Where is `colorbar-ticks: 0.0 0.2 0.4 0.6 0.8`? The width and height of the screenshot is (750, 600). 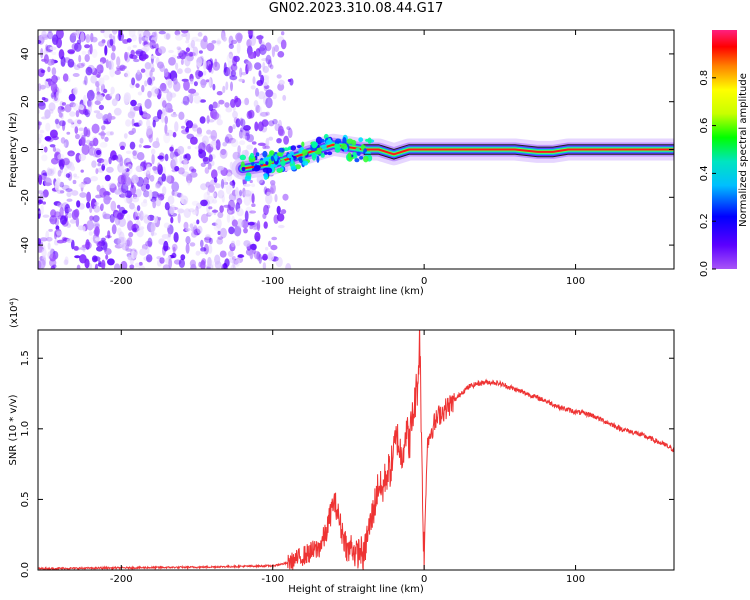 colorbar-ticks: 0.0 0.2 0.4 0.6 0.8 is located at coordinates (707, 173).